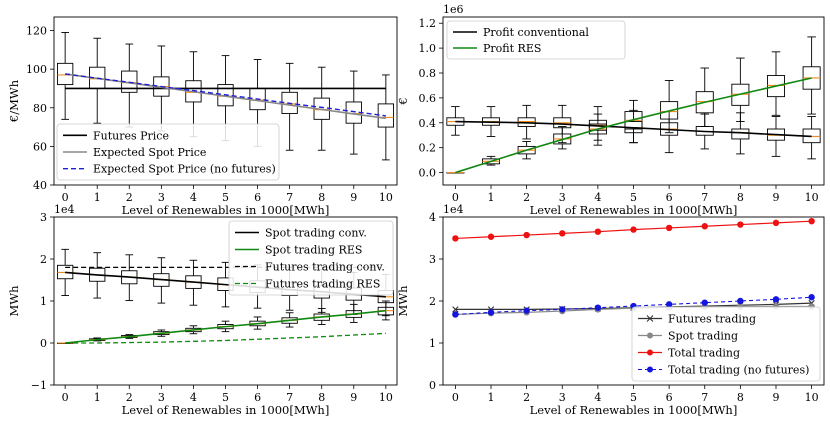 Image resolution: width=830 pixels, height=422 pixels. I want to click on y-tick-label: 0.8, so click(428, 73).